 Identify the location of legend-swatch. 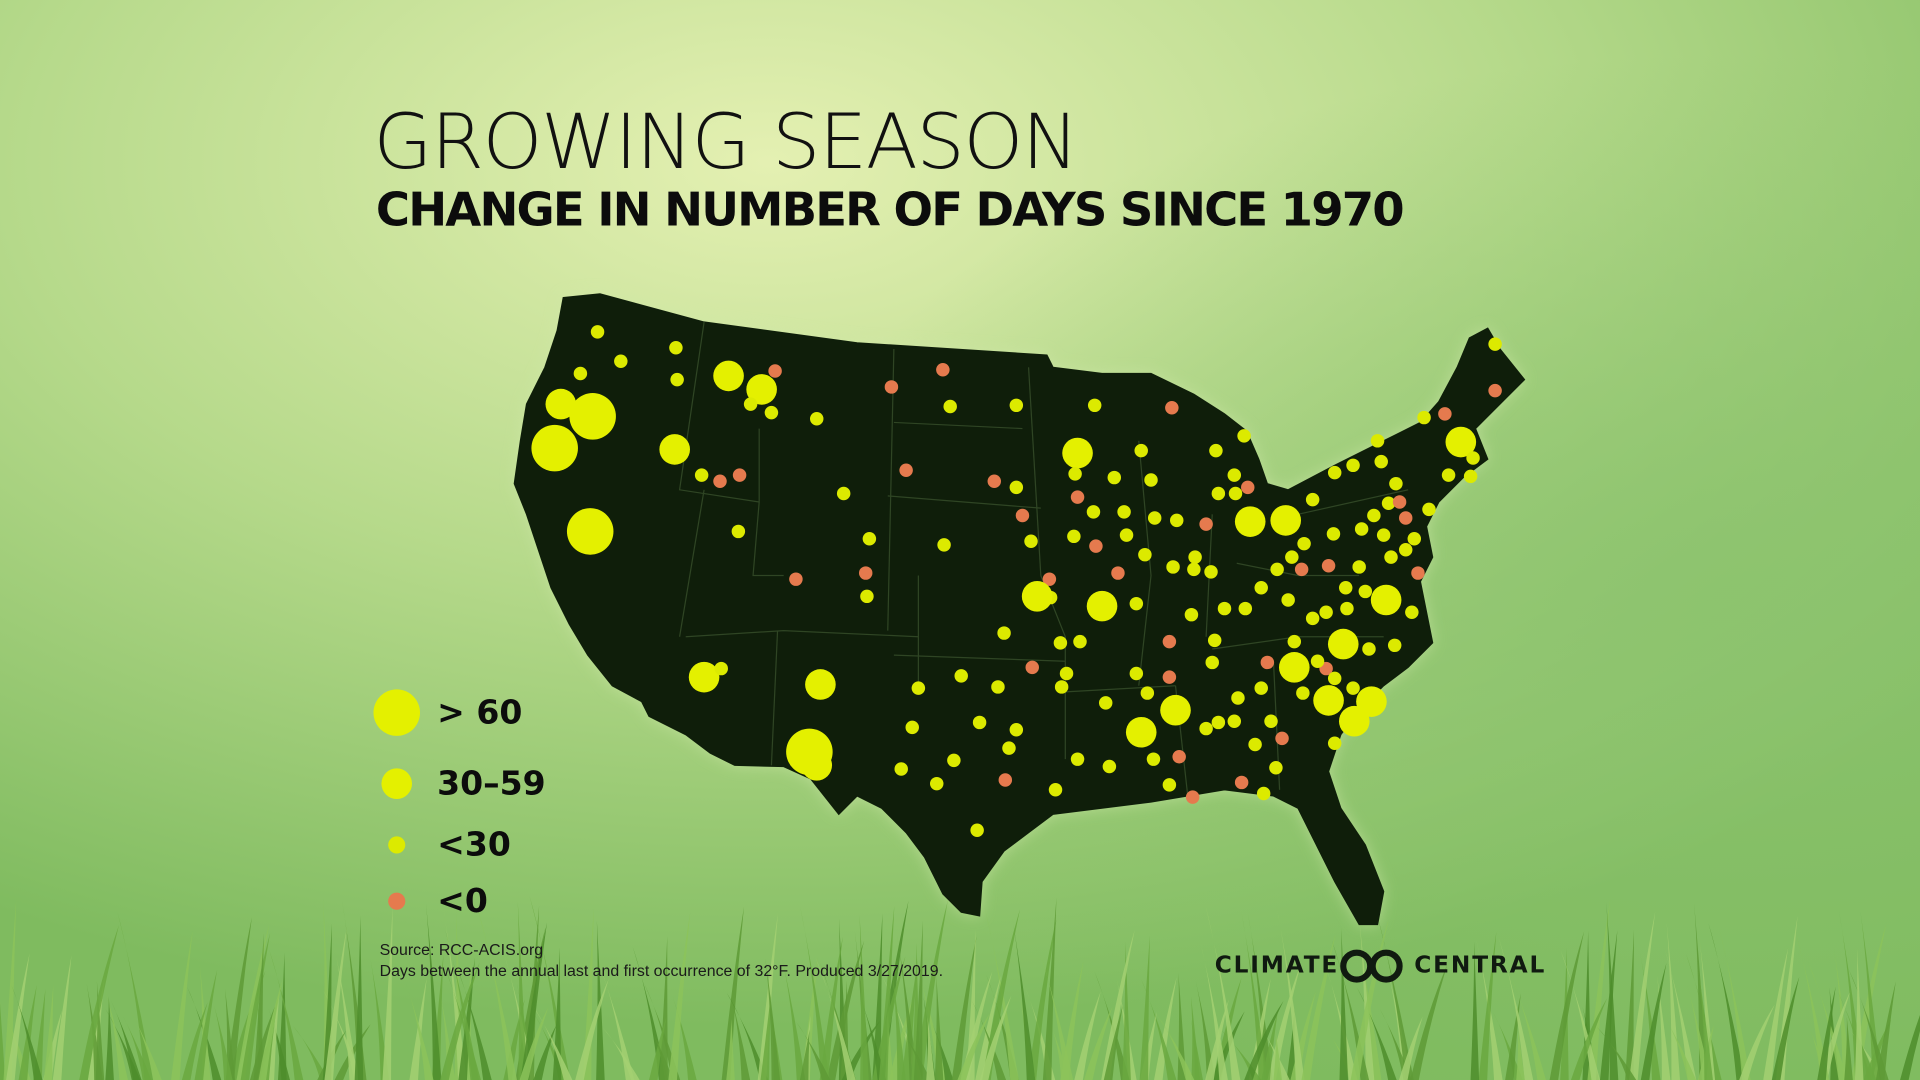
(396, 712).